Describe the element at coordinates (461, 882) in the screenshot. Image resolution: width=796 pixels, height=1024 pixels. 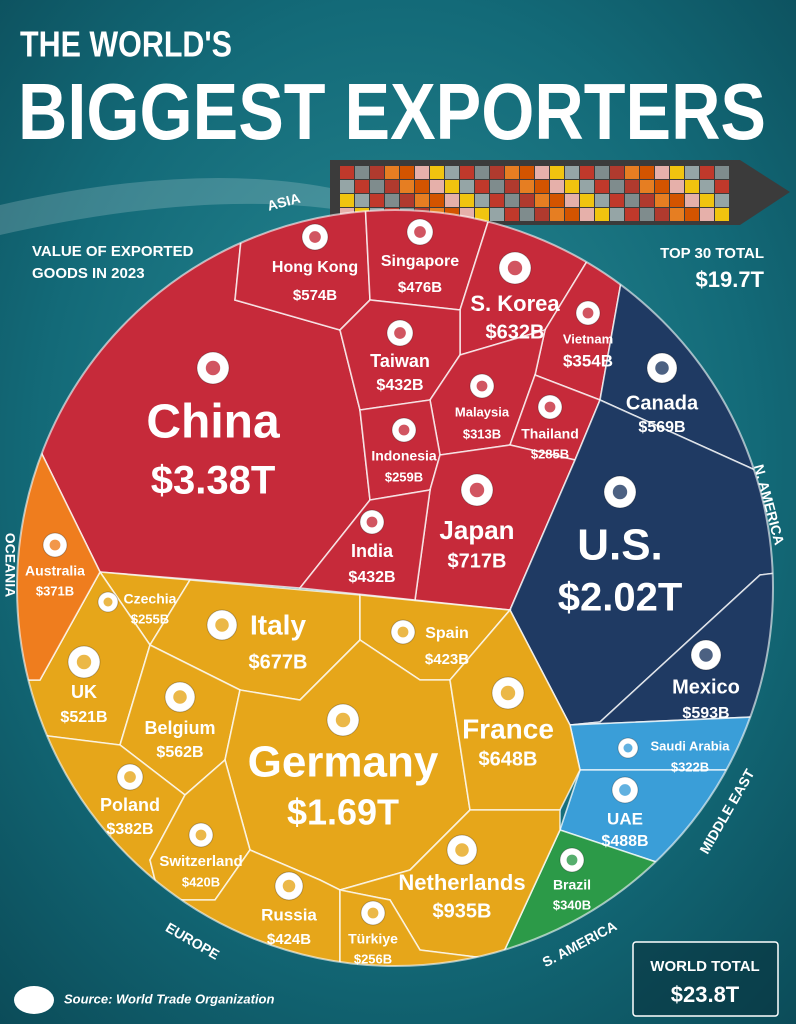
I see `country-name: Netherlands` at that location.